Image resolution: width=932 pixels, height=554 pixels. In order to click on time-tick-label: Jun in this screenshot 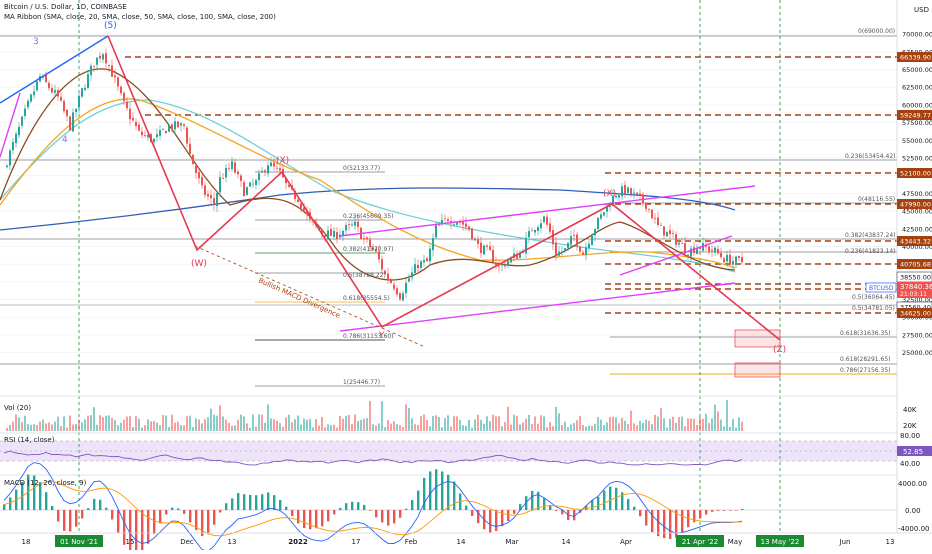, I will do `click(845, 542)`.